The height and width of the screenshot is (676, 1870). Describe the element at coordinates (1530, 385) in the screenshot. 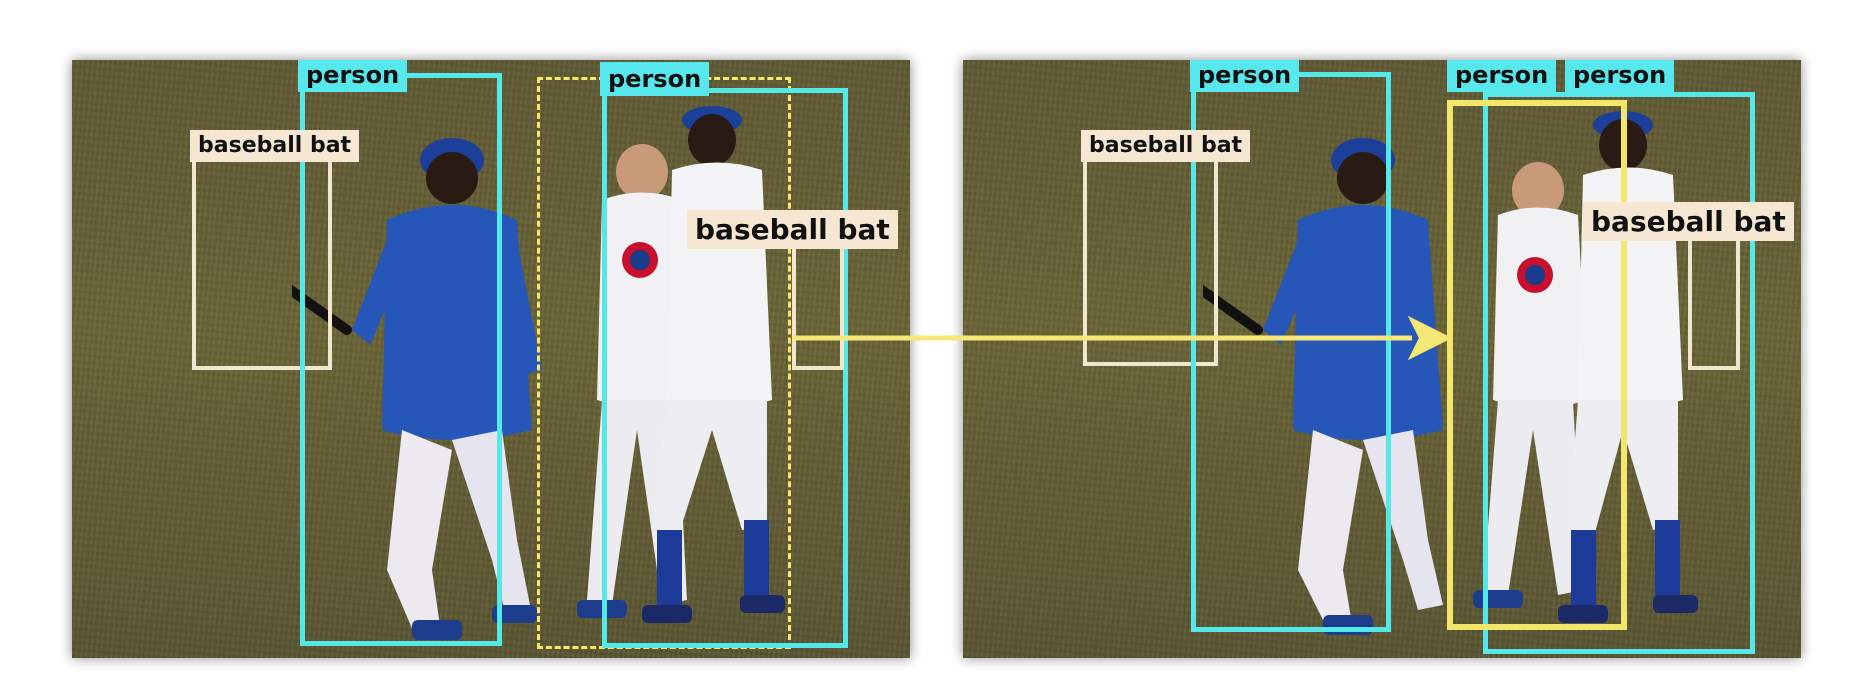

I see `player-pinstripe-back-right` at that location.